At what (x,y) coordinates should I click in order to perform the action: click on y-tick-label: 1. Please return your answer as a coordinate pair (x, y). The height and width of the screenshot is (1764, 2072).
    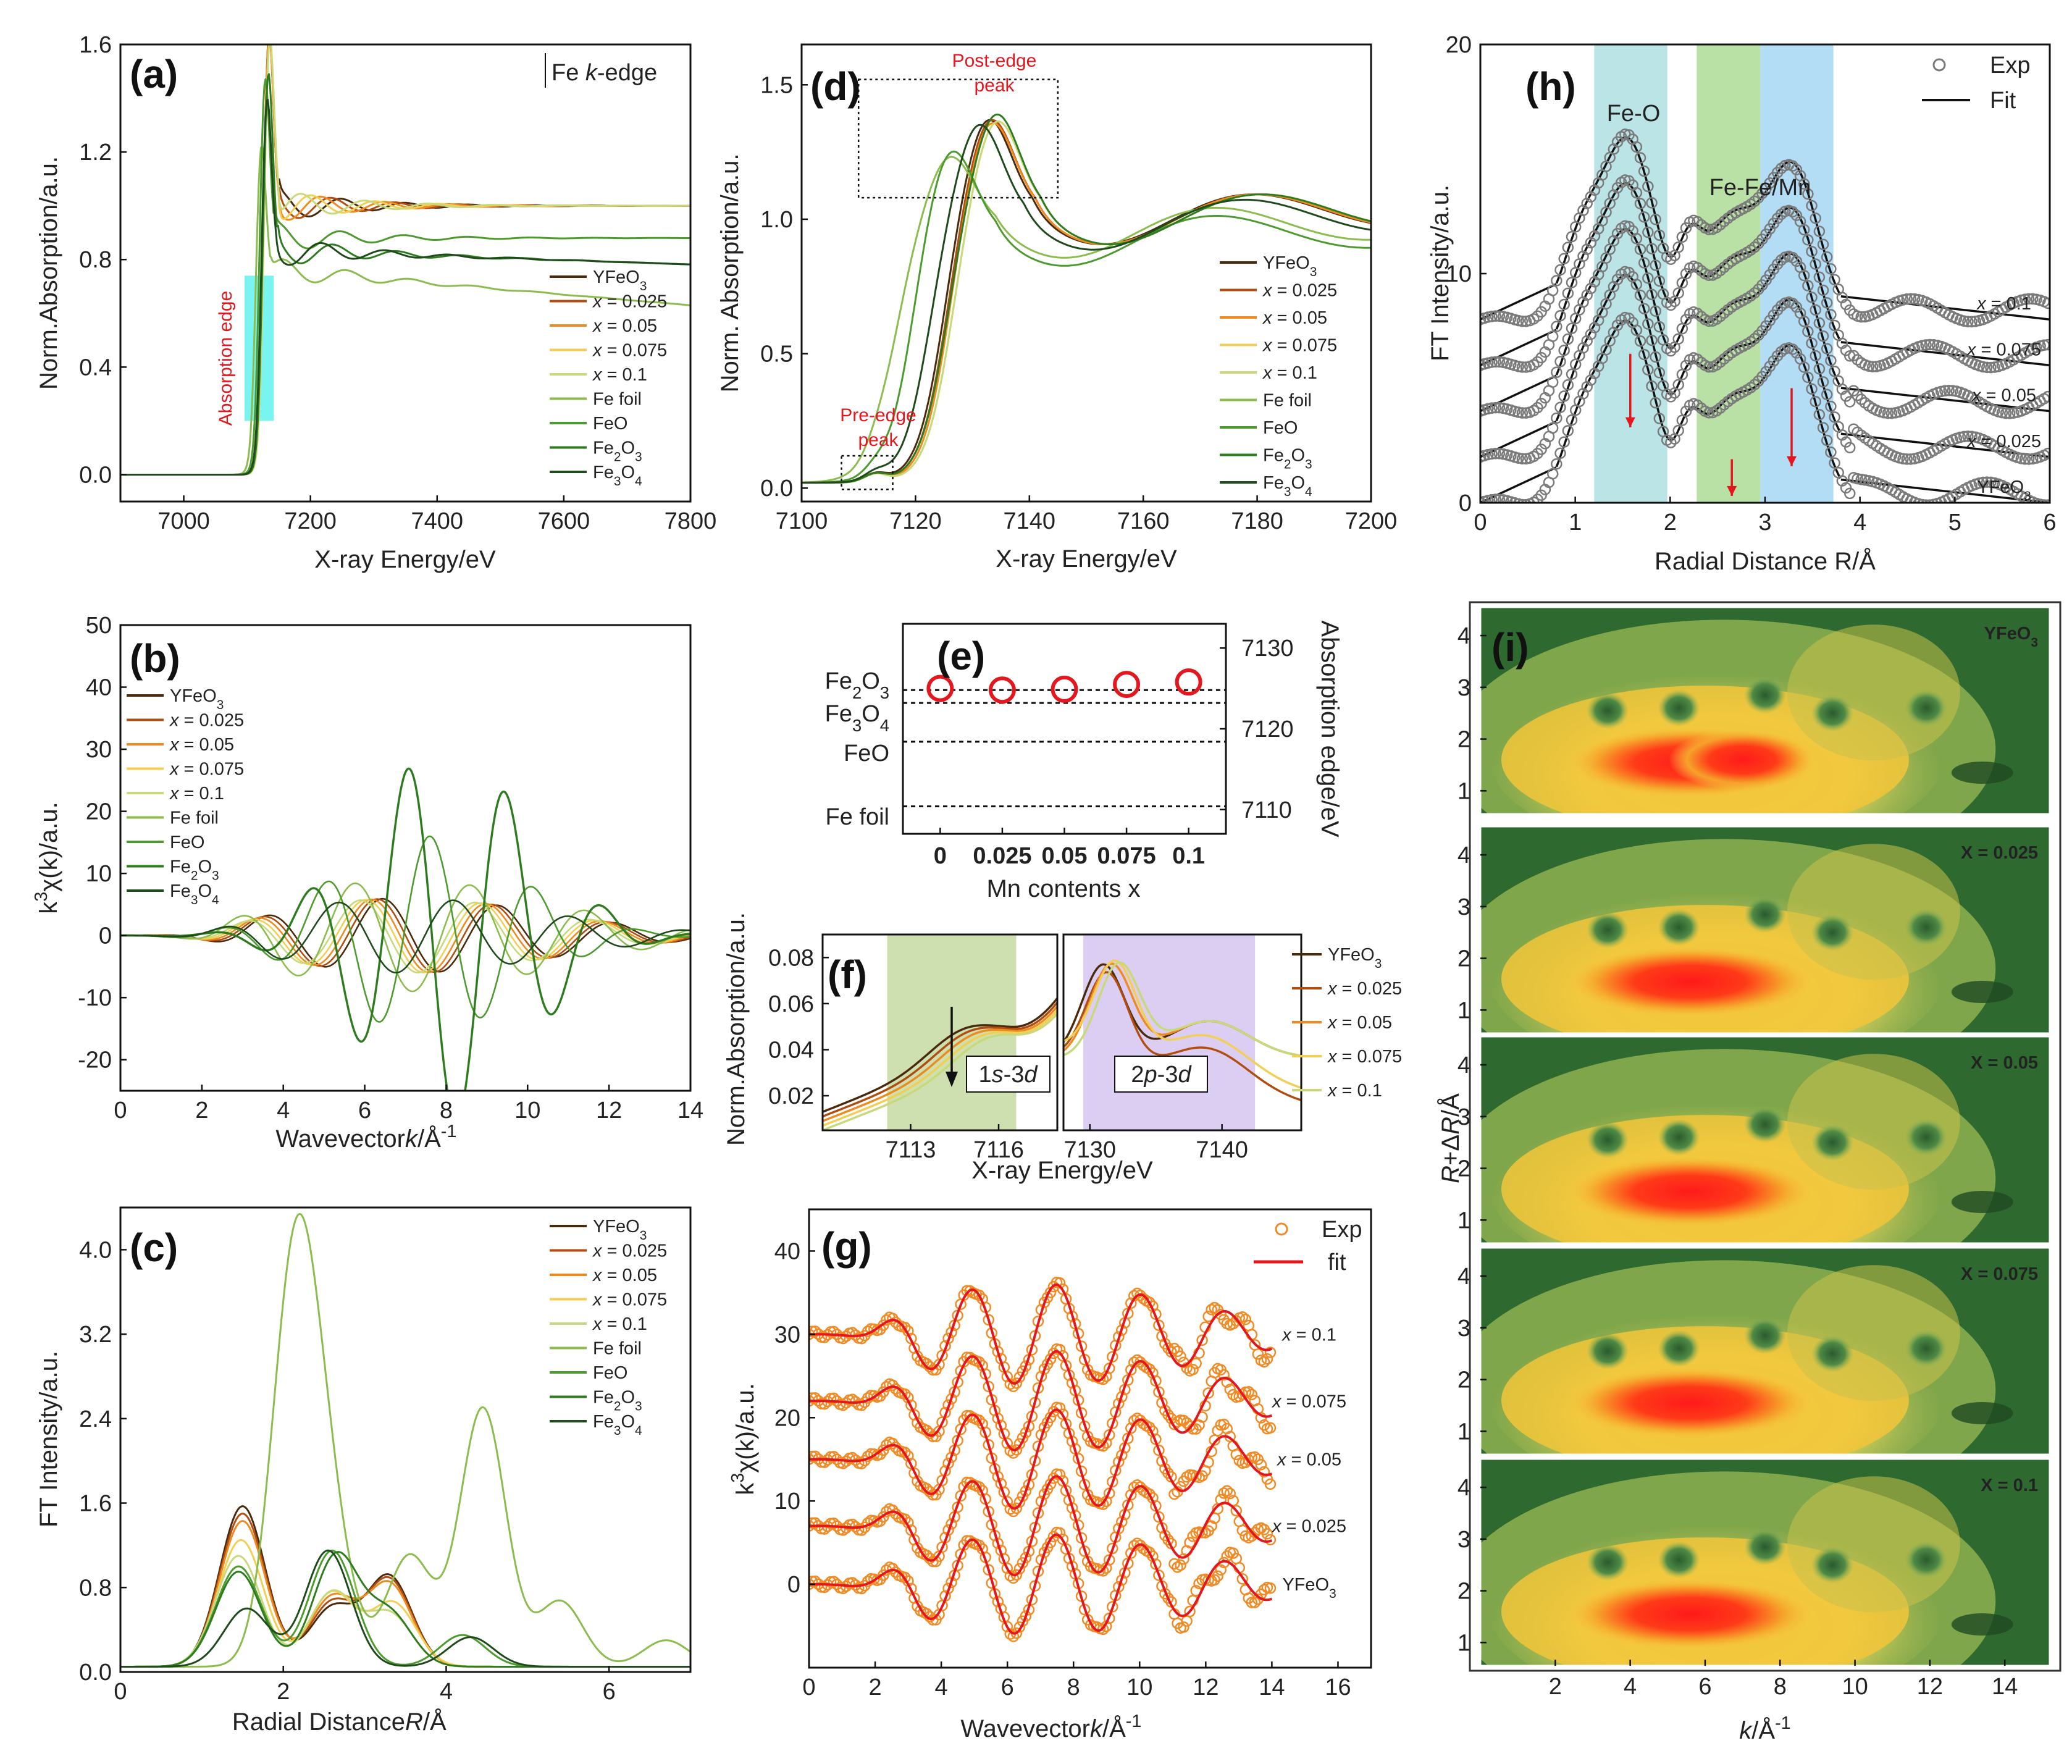
    Looking at the image, I should click on (1464, 1010).